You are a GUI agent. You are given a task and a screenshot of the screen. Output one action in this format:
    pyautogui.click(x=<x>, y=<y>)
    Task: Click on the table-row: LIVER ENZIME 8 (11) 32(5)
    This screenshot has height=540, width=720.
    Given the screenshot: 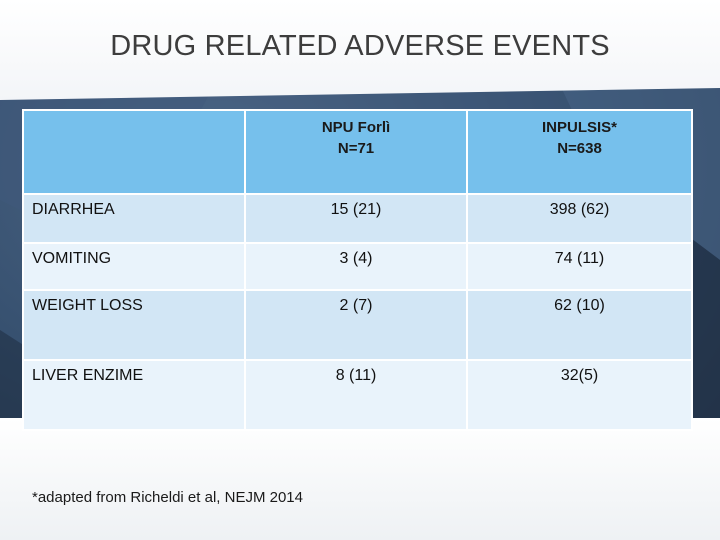 What is the action you would take?
    pyautogui.click(x=357, y=395)
    